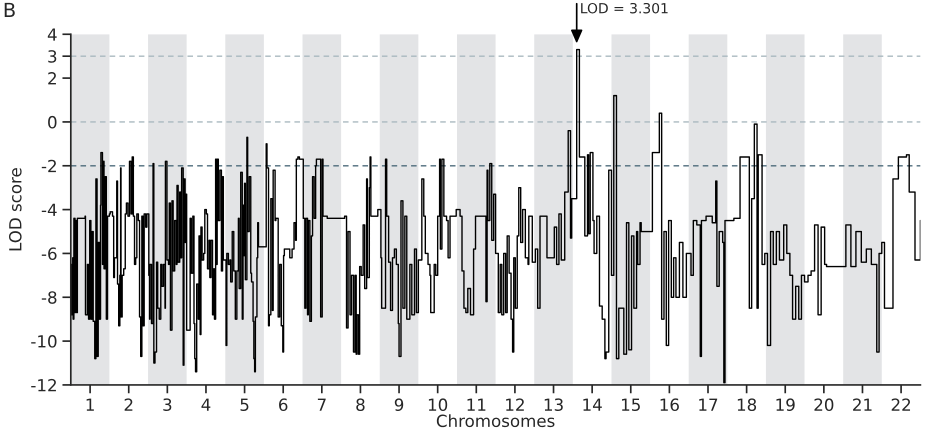 Image resolution: width=944 pixels, height=445 pixels. I want to click on y-axis-title: LOD score, so click(15, 209).